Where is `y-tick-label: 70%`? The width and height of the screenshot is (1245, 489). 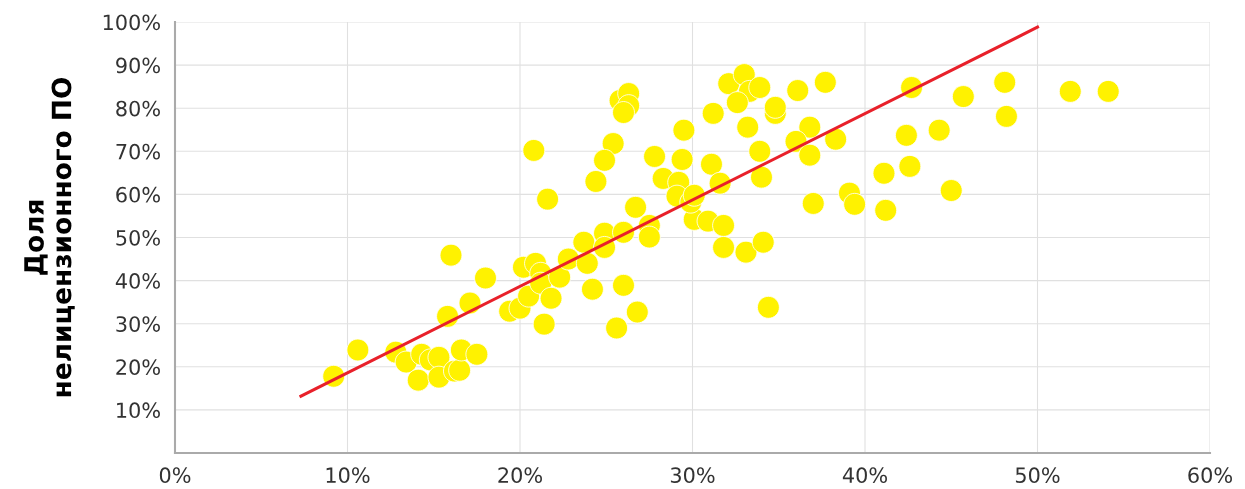 y-tick-label: 70% is located at coordinates (138, 151).